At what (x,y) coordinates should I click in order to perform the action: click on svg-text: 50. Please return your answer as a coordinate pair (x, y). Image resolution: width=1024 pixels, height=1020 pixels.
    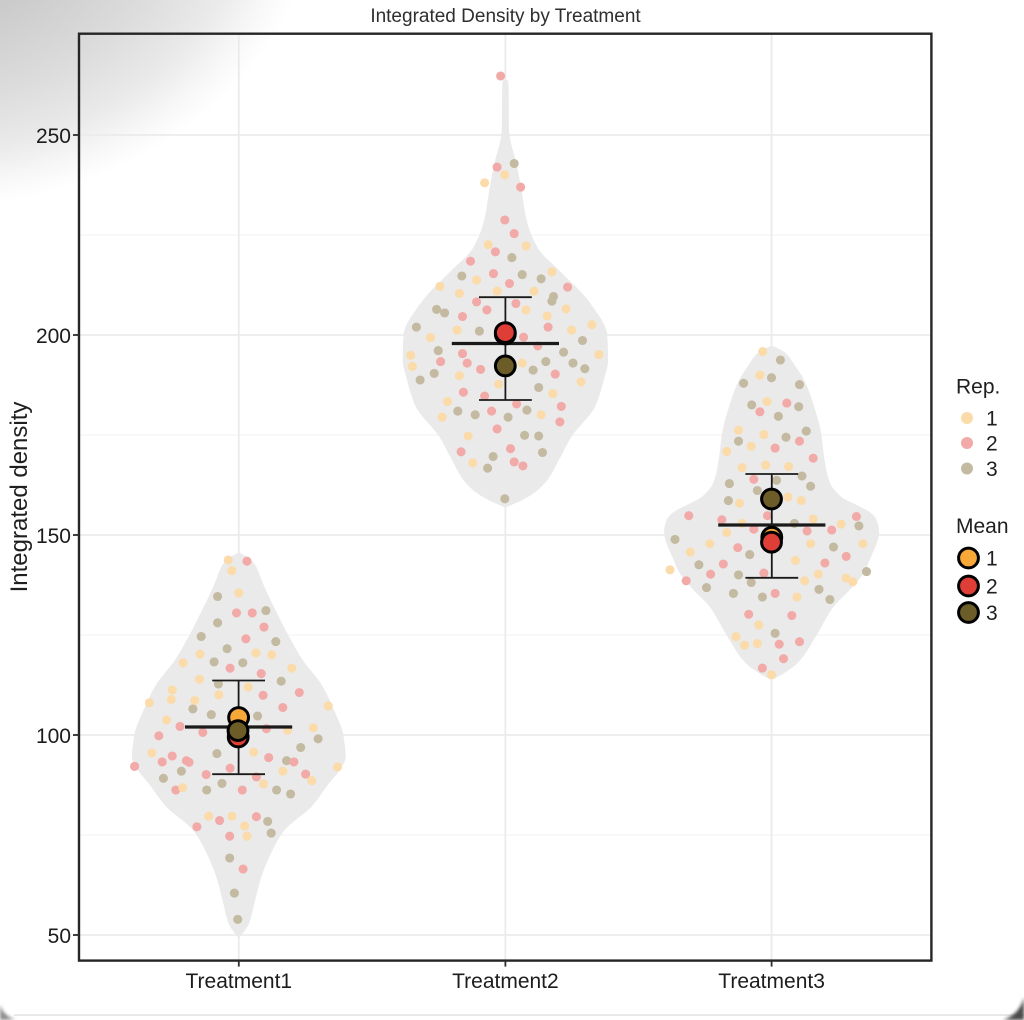
    Looking at the image, I should click on (59, 936).